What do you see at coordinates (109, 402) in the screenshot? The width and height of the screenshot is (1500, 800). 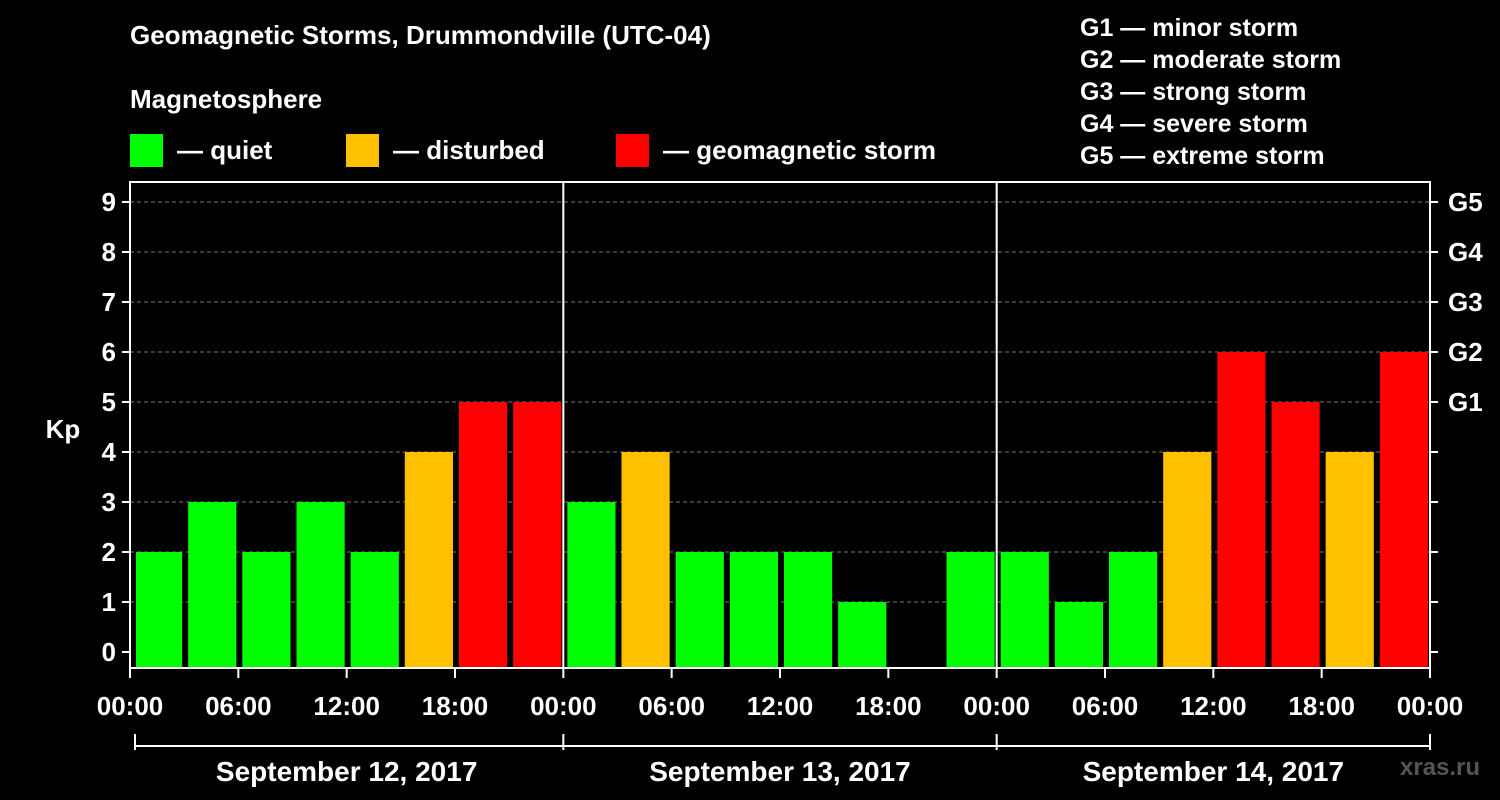 I see `y-tick-label: 5` at bounding box center [109, 402].